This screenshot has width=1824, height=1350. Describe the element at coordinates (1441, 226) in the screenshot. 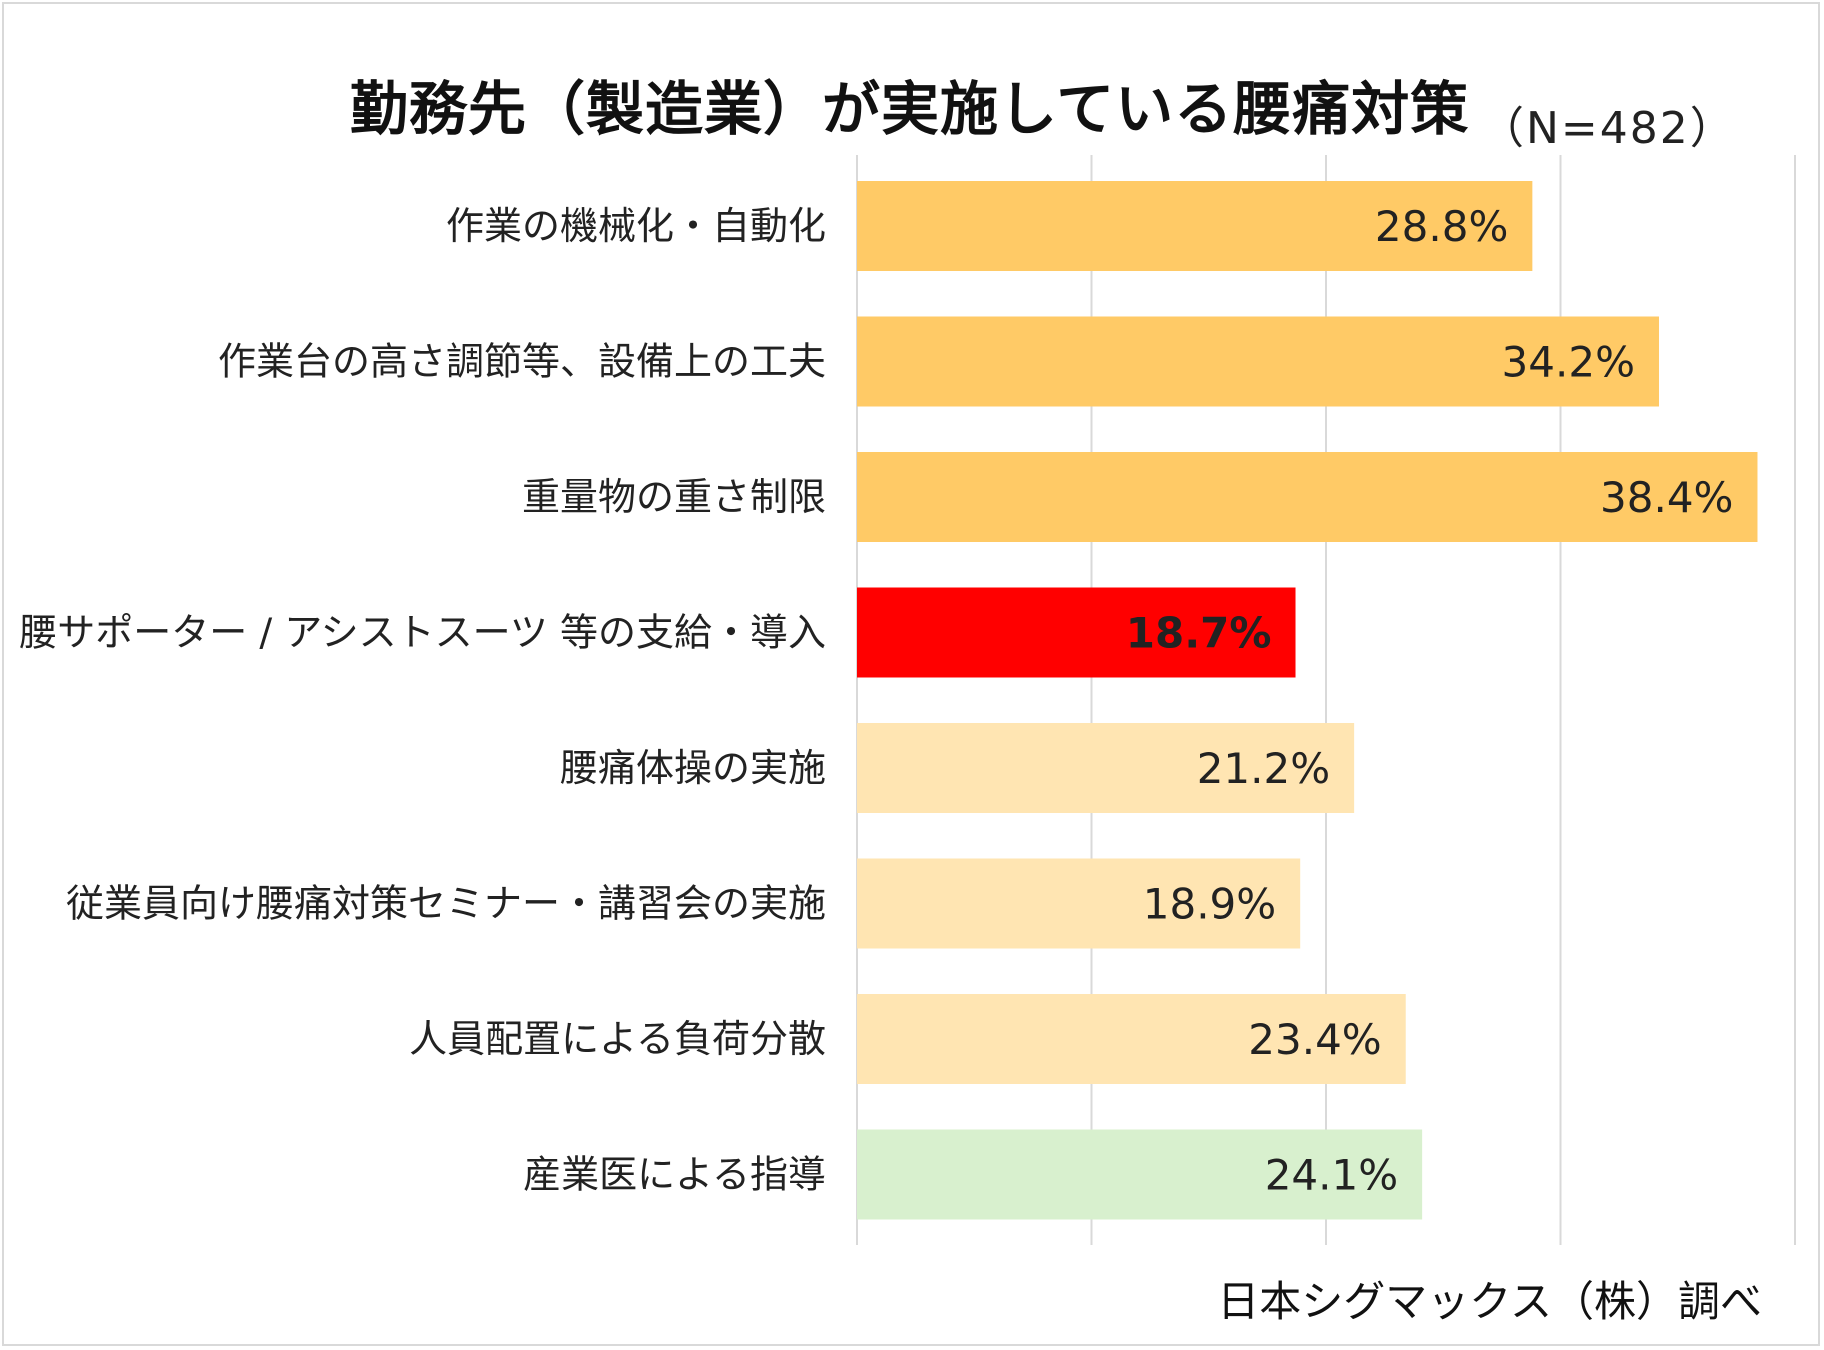

I see `value-label: 28.8%` at that location.